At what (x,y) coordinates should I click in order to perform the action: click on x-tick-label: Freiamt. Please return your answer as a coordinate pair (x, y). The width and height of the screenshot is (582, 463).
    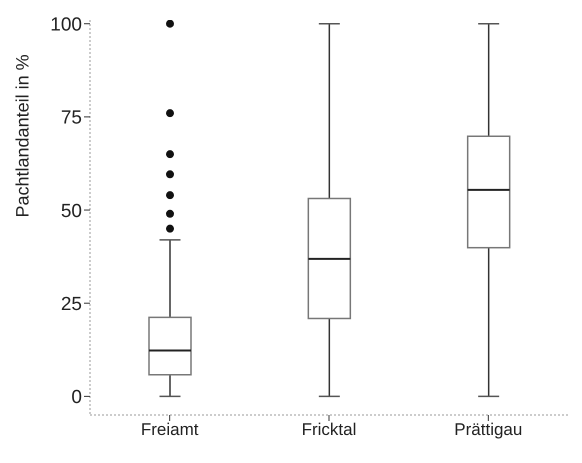
    Looking at the image, I should click on (169, 430).